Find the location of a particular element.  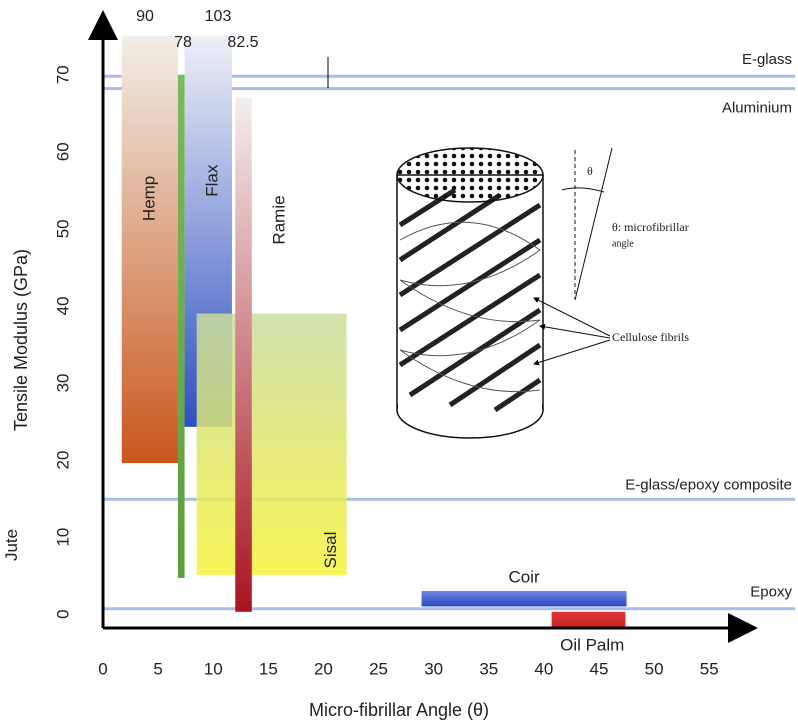

x-tick-label: 0 is located at coordinates (102, 668).